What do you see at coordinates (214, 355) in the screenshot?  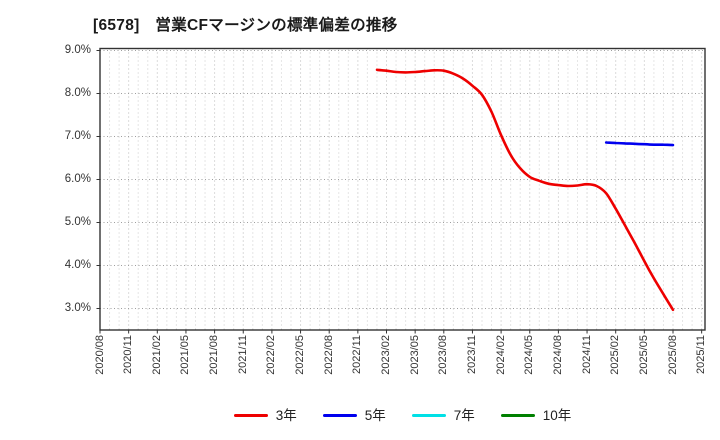 I see `x-tick-label: 2021/08` at bounding box center [214, 355].